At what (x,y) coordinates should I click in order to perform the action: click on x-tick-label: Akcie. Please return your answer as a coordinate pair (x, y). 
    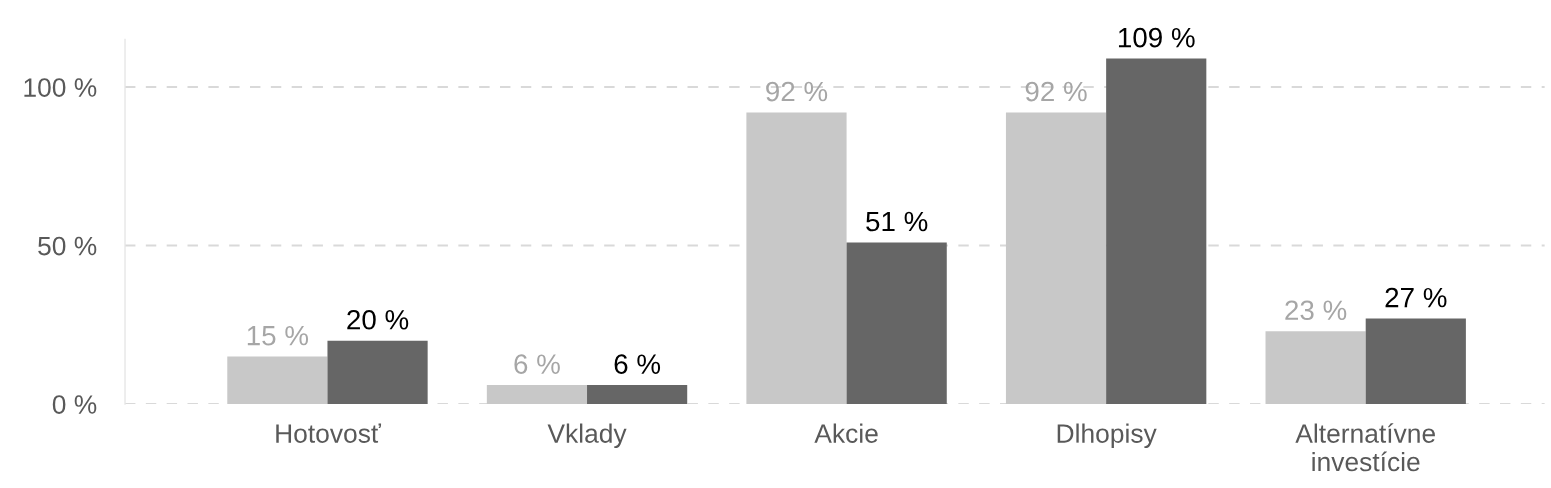
    Looking at the image, I should click on (846, 433).